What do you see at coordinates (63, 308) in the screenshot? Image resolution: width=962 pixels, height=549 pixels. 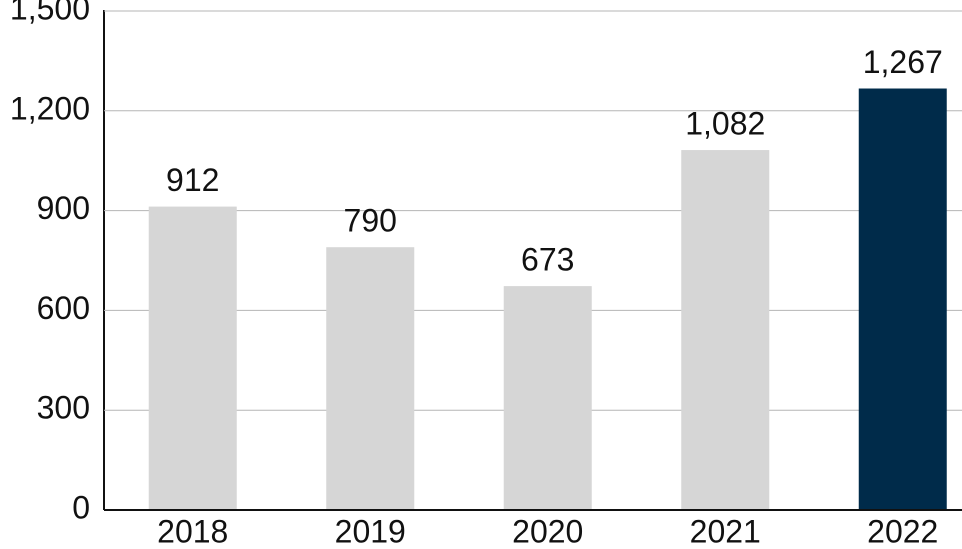 I see `y-tick-label: 600` at bounding box center [63, 308].